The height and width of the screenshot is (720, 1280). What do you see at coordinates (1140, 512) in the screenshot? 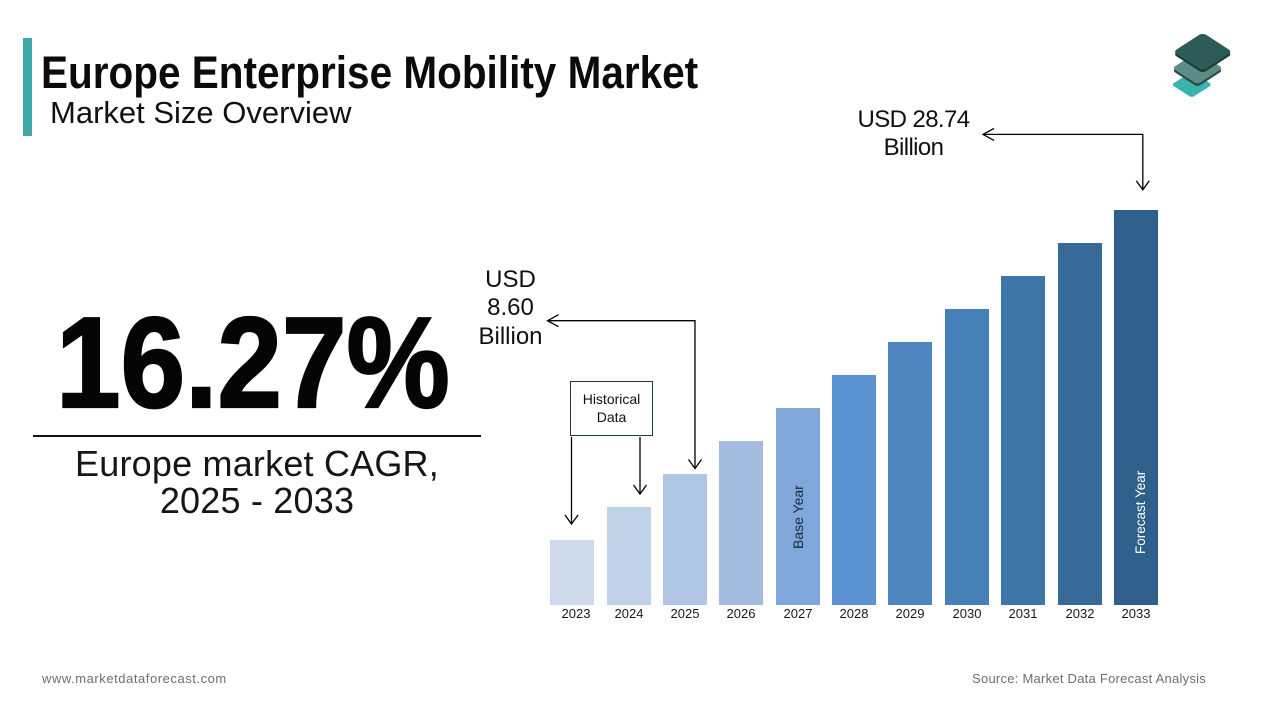
I see `svg-text: Forecast Year` at bounding box center [1140, 512].